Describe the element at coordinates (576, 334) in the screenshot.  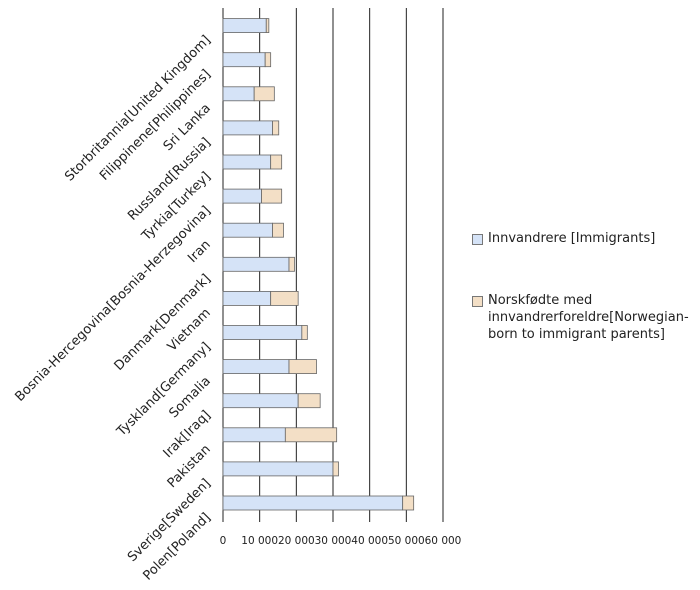
I see `legend-label-line-3: born to immigrant parents]` at that location.